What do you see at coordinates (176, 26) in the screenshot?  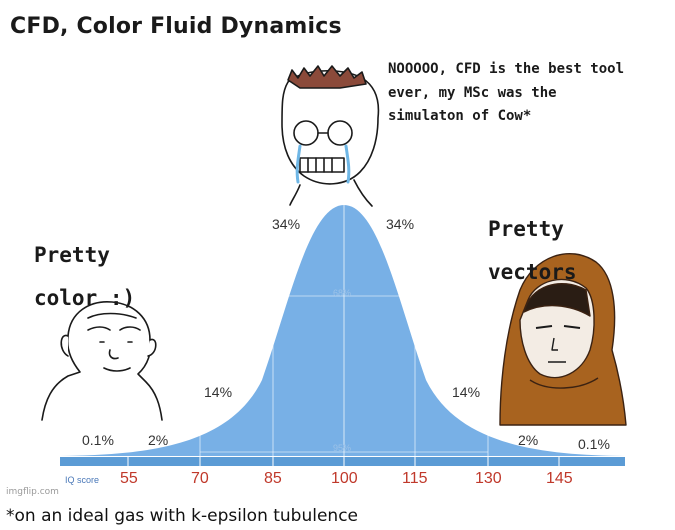 I see `meme-title: CFD, Color Fluid Dynamics` at bounding box center [176, 26].